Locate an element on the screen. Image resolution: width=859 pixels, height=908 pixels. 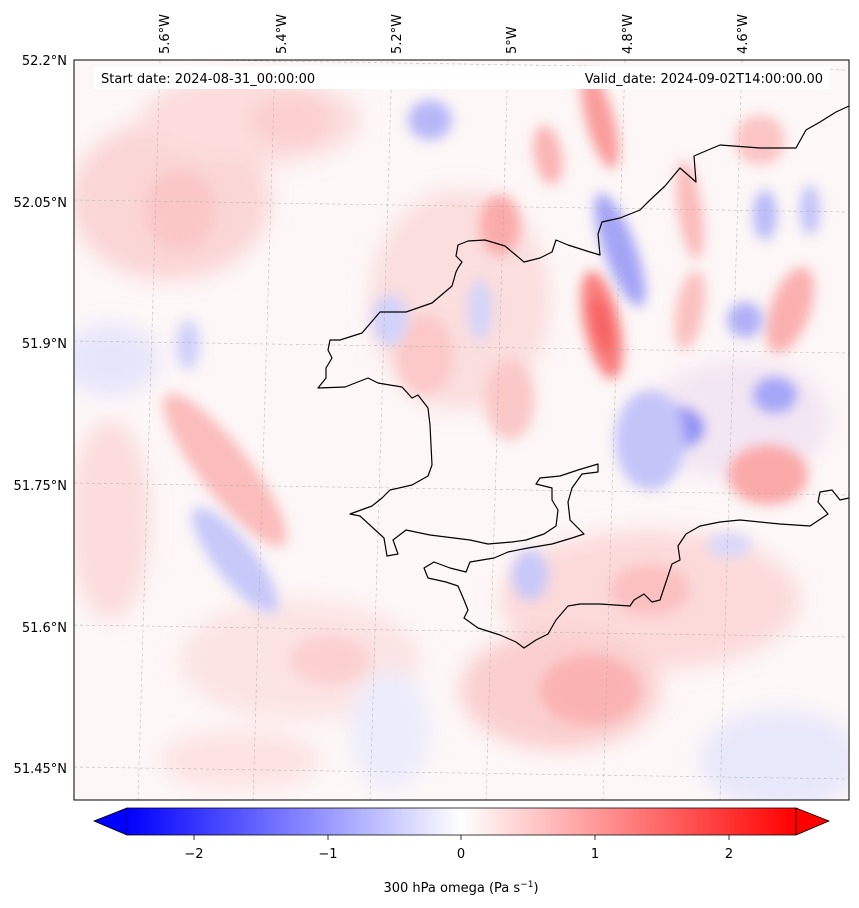
colorbar-label: 300 hPa omega (Pa s−1) is located at coordinates (460, 888).